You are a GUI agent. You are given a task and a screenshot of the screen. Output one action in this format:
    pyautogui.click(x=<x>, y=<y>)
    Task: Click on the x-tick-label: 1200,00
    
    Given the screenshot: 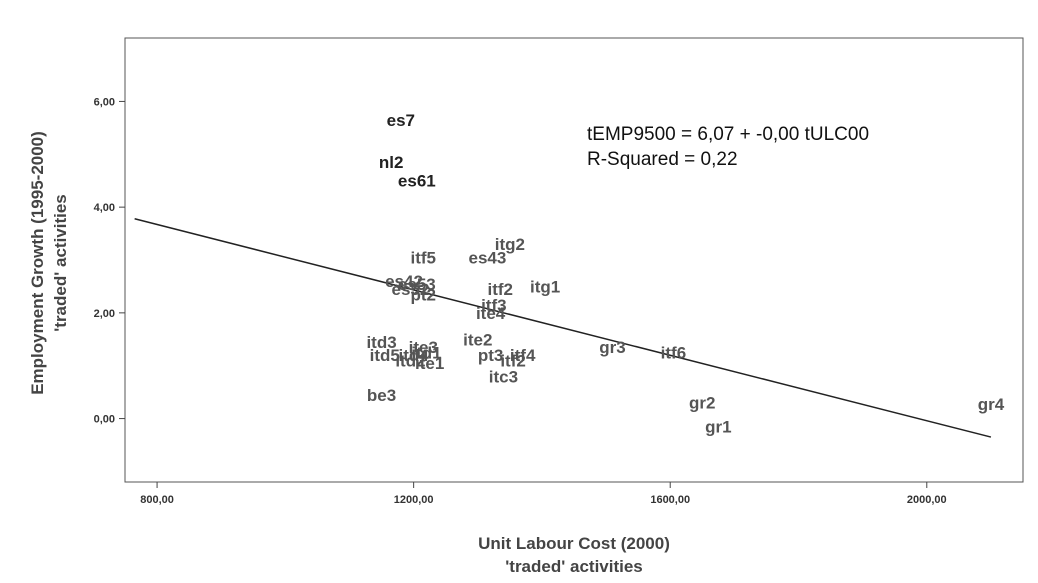 What is the action you would take?
    pyautogui.click(x=414, y=500)
    